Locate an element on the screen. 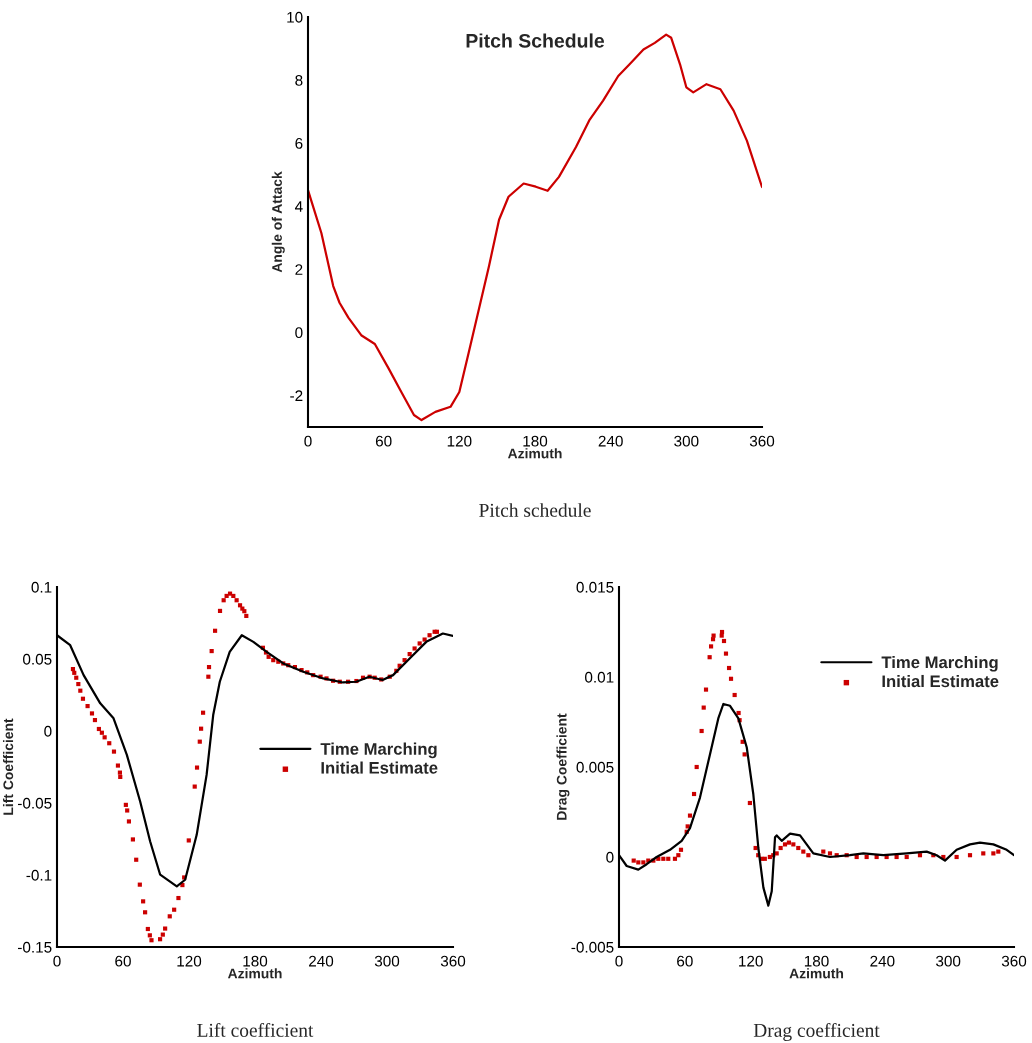  y-tick-label: -0.05 is located at coordinates (35, 803).